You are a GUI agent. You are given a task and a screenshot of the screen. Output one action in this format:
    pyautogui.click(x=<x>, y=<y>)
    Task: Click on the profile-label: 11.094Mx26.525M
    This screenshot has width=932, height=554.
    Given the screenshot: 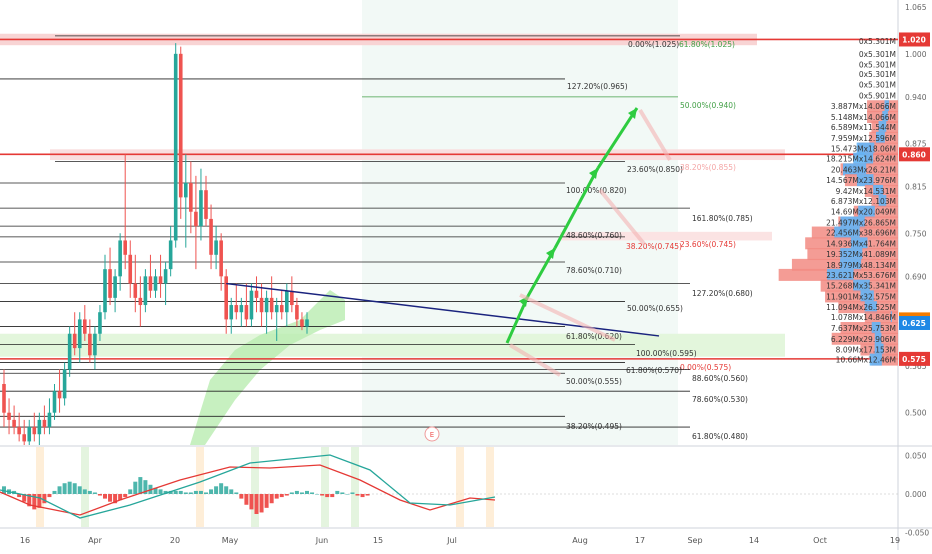 What is the action you would take?
    pyautogui.click(x=861, y=307)
    